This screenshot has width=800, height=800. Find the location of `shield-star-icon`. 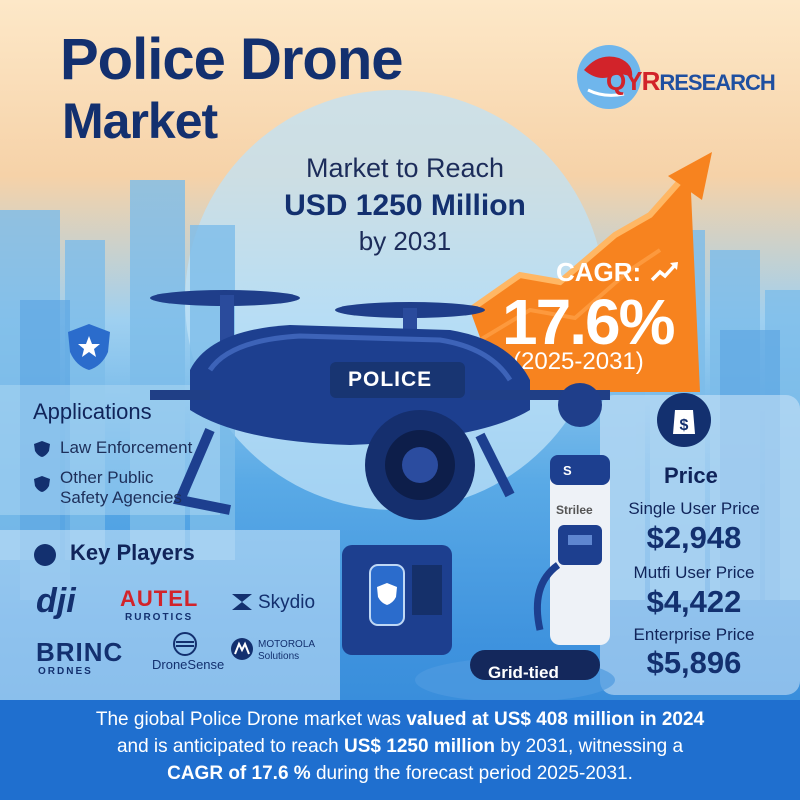

shield-star-icon is located at coordinates (89, 347).